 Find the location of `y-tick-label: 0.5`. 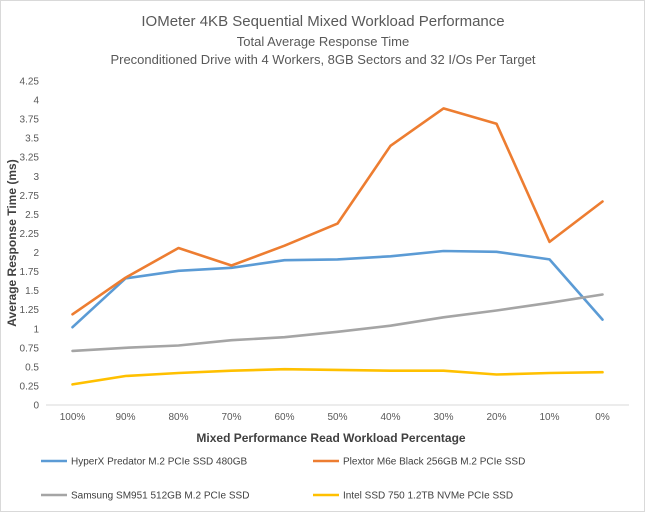

y-tick-label: 0.5 is located at coordinates (32, 367).